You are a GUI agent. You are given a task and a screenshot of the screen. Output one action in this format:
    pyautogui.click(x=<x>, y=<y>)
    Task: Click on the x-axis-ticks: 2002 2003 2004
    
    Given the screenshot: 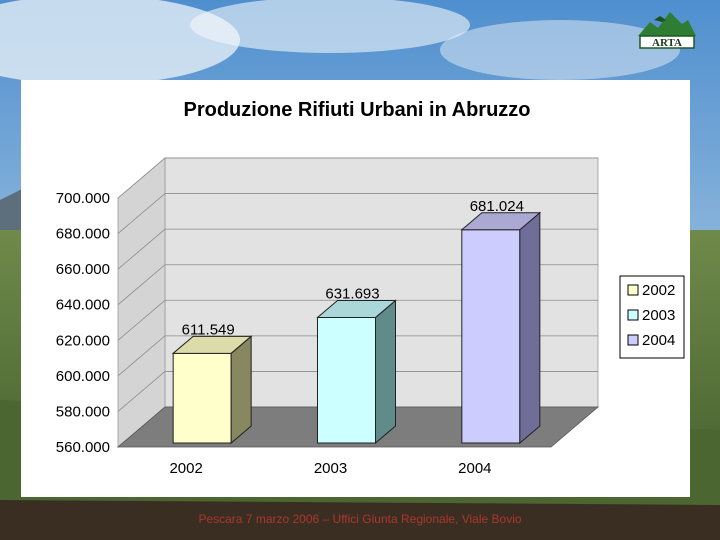 What is the action you would take?
    pyautogui.click(x=330, y=468)
    